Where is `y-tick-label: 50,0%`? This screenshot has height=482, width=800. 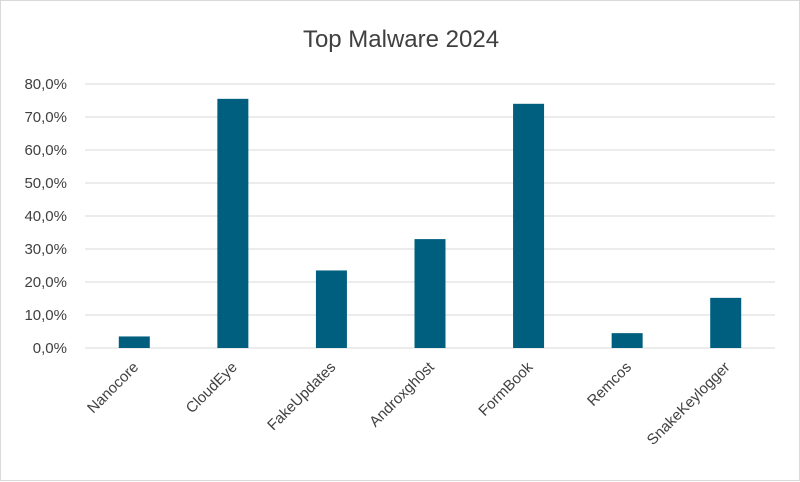 y-tick-label: 50,0% is located at coordinates (45, 183).